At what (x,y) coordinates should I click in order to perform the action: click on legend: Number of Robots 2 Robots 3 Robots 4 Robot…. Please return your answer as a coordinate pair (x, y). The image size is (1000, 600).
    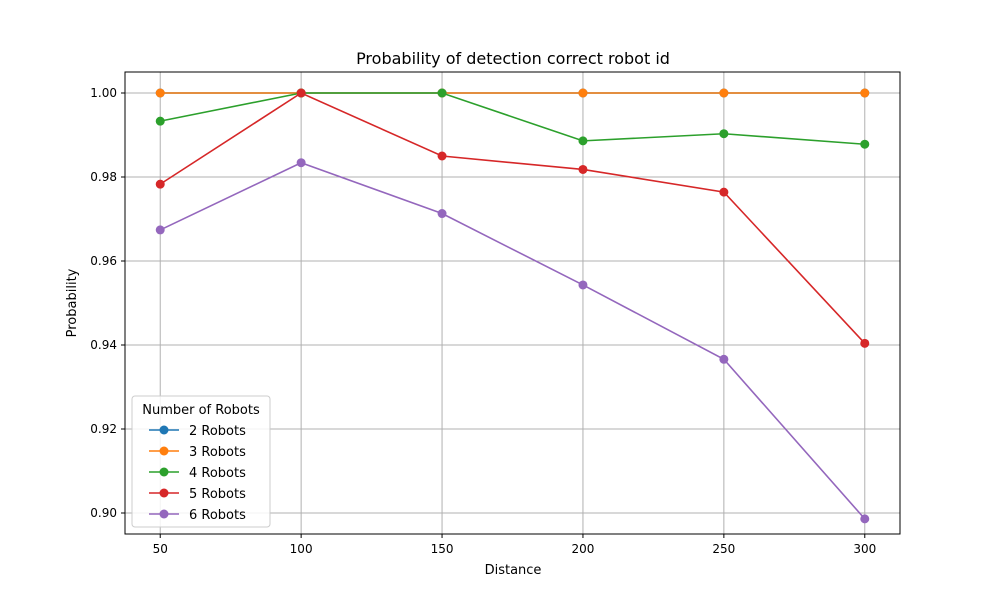
    Looking at the image, I should click on (201, 461).